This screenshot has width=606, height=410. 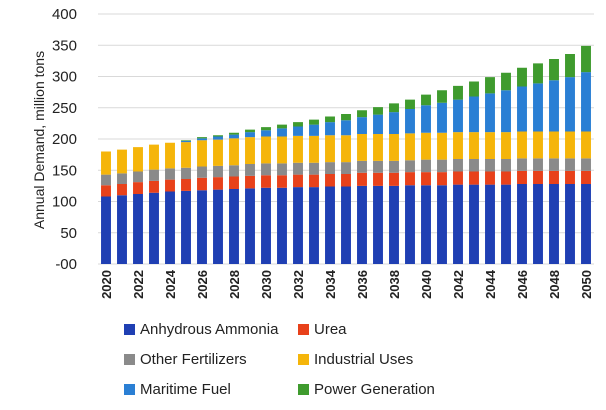 What do you see at coordinates (64, 77) in the screenshot?
I see `y-tick-label: 300` at bounding box center [64, 77].